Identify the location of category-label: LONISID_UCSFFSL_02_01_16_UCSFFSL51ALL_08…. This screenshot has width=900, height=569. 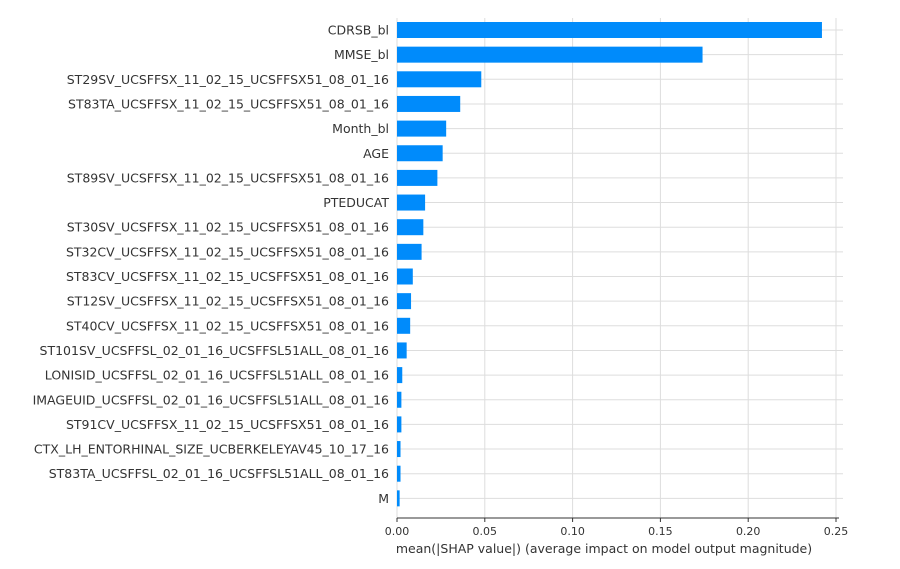
(217, 375).